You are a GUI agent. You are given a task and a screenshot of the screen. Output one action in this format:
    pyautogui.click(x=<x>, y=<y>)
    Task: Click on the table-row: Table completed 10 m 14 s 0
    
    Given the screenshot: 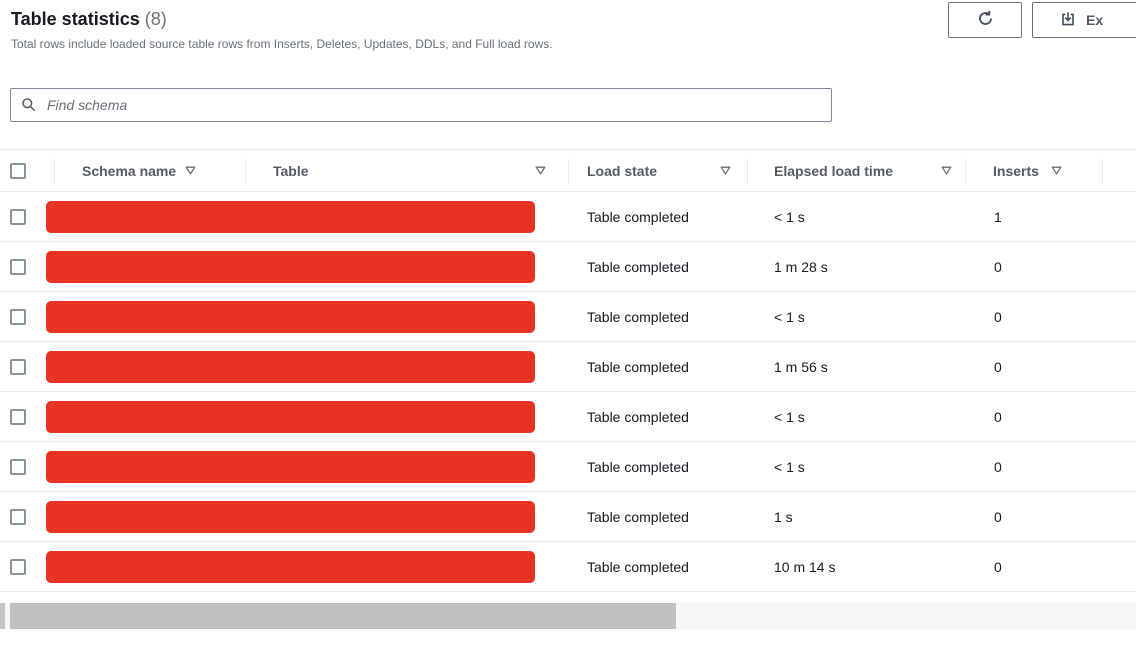 What is the action you would take?
    pyautogui.click(x=568, y=567)
    